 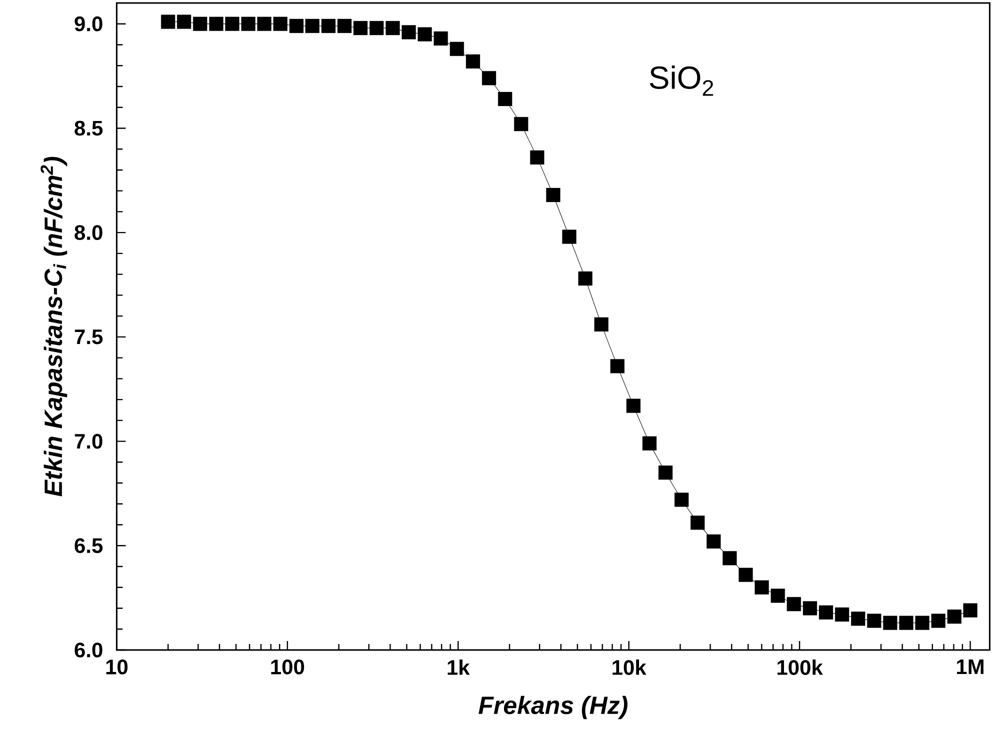 I want to click on y-tick-label: 8.5, so click(x=88, y=128).